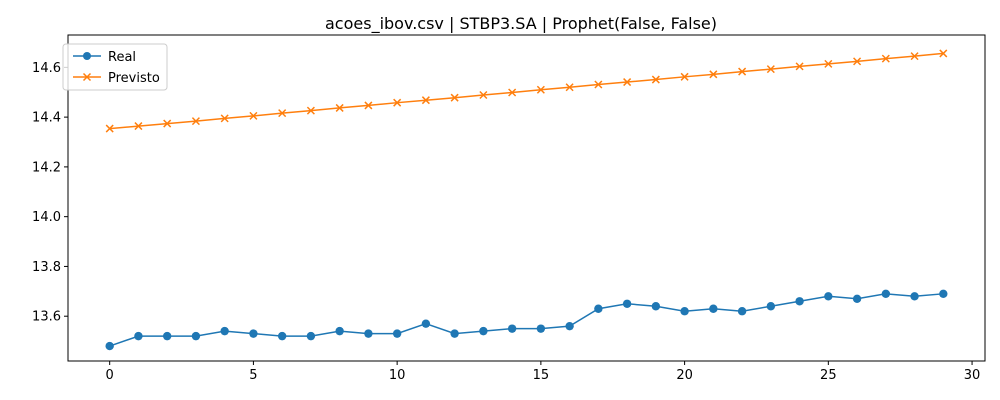 The width and height of the screenshot is (1000, 400). I want to click on y-tick-label: 13.8, so click(46, 267).